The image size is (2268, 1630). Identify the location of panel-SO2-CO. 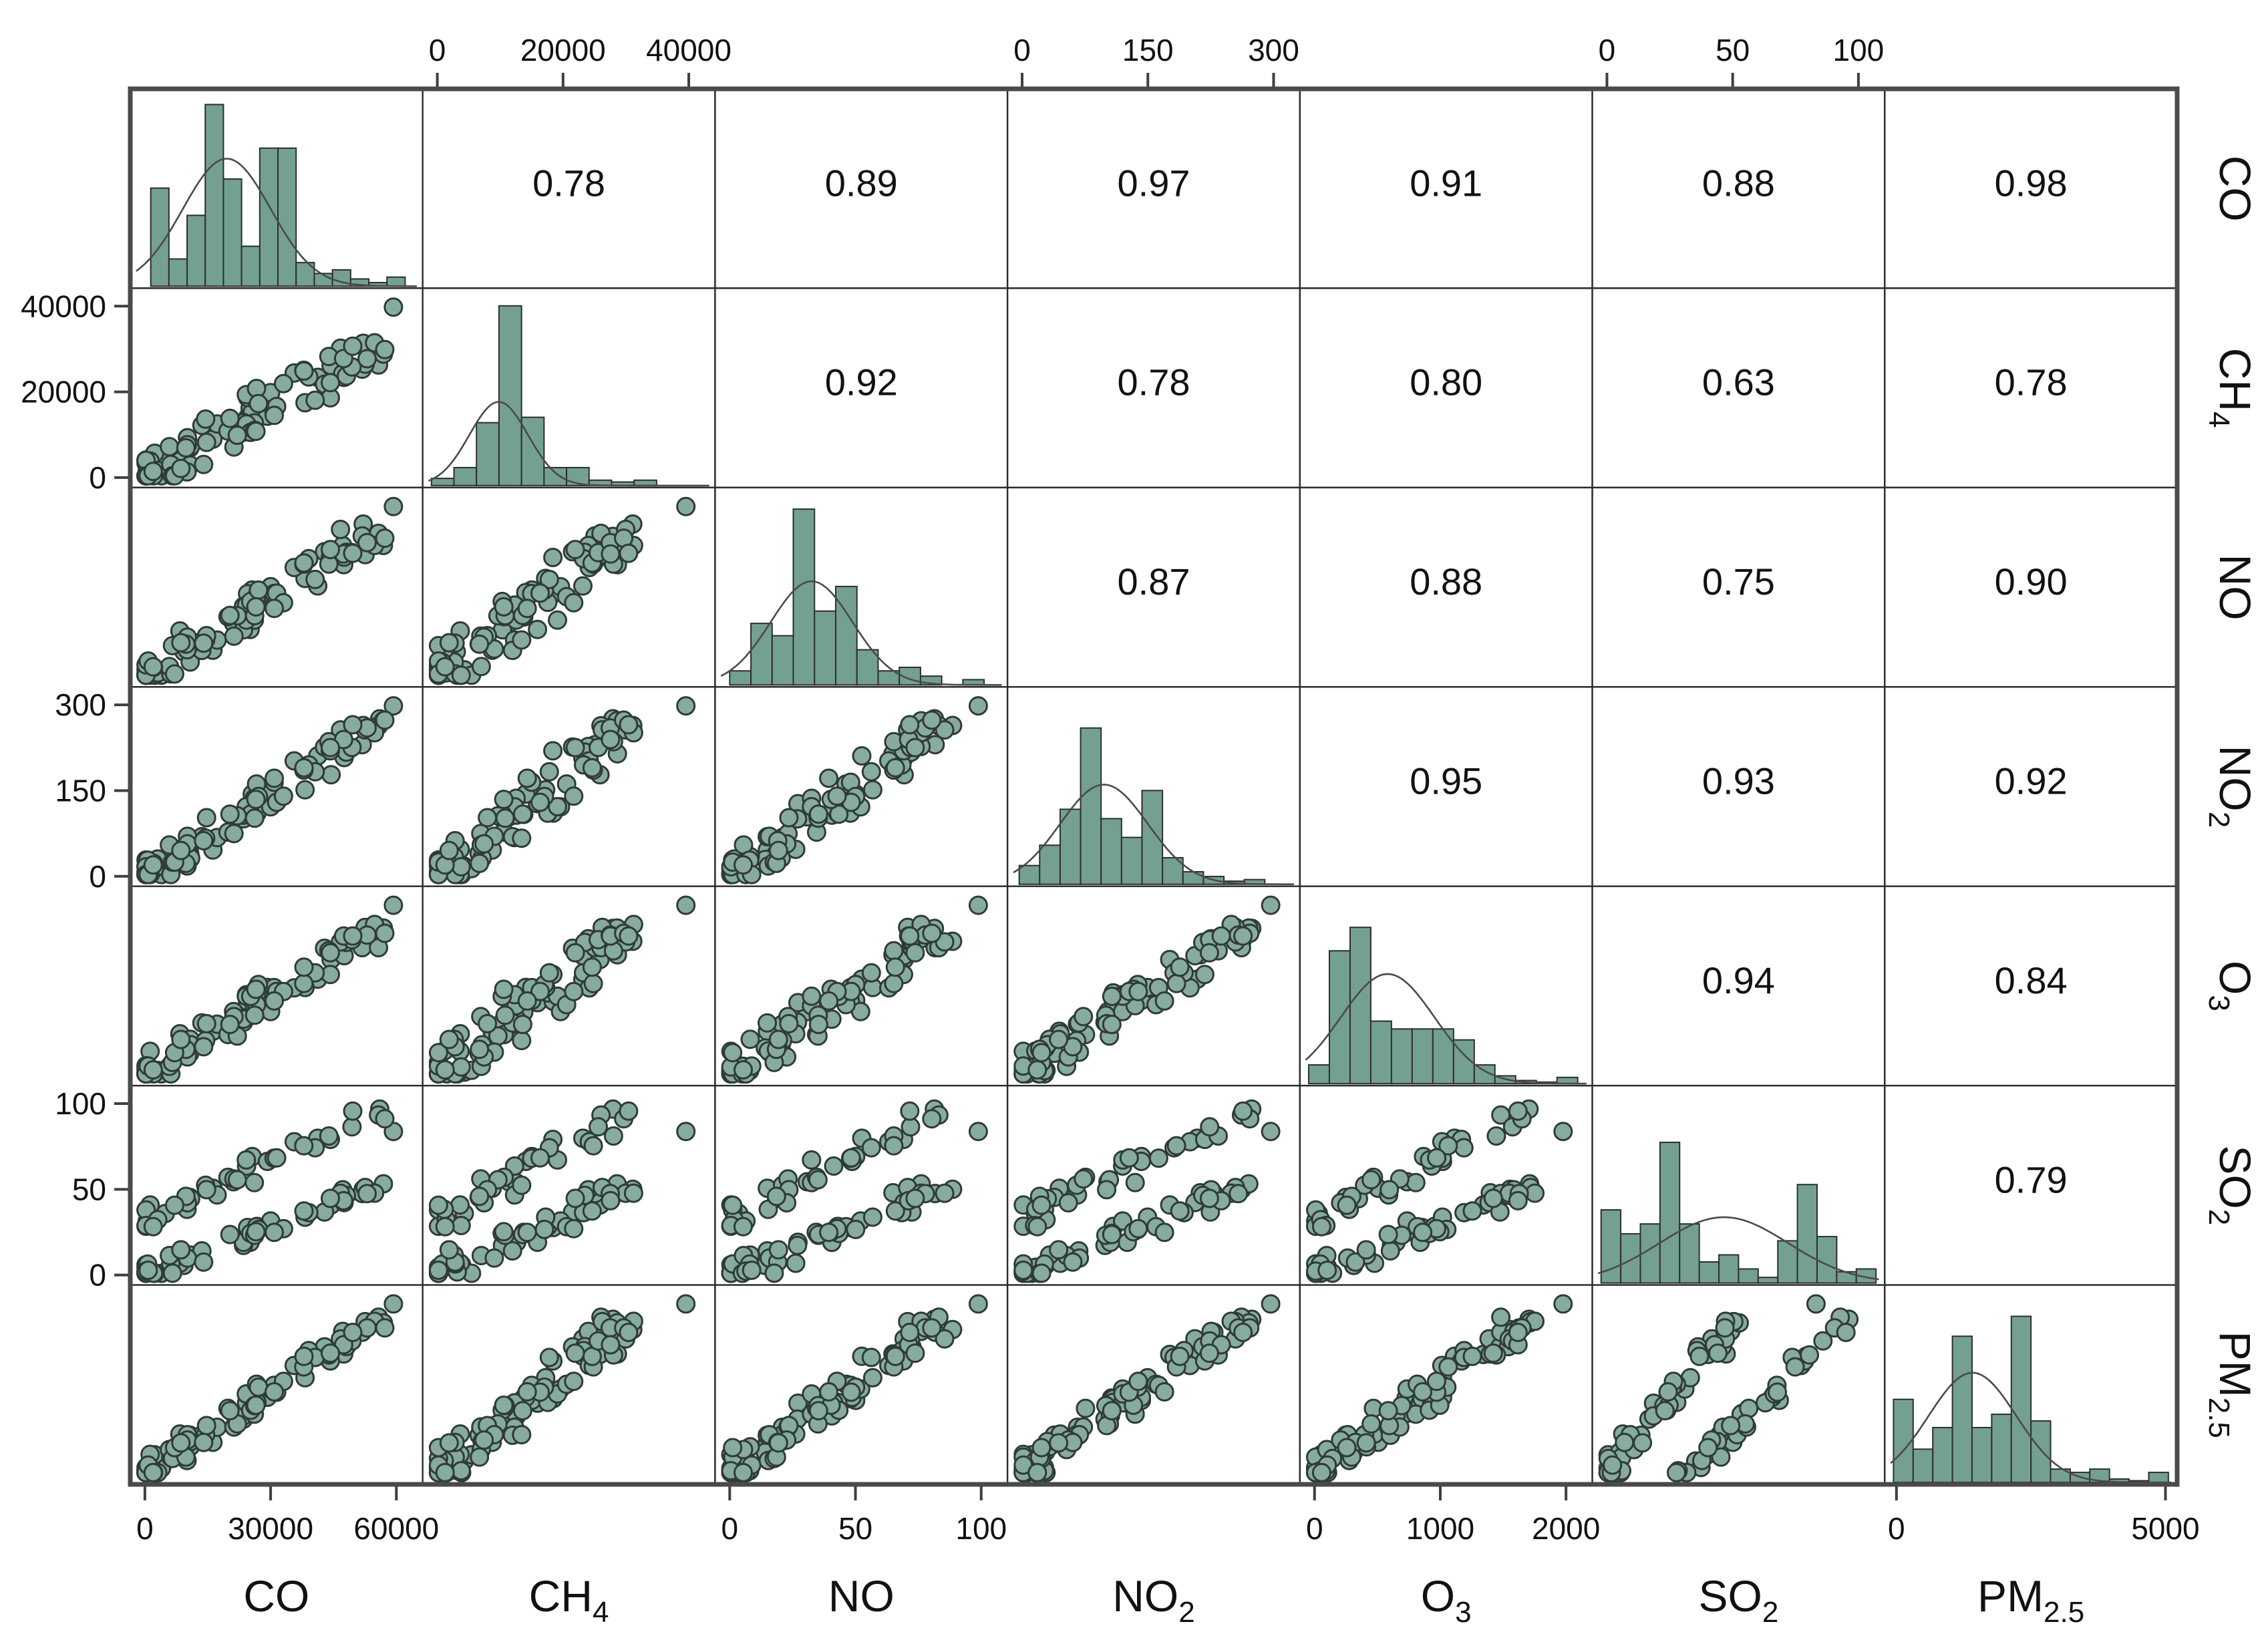
(276, 1185).